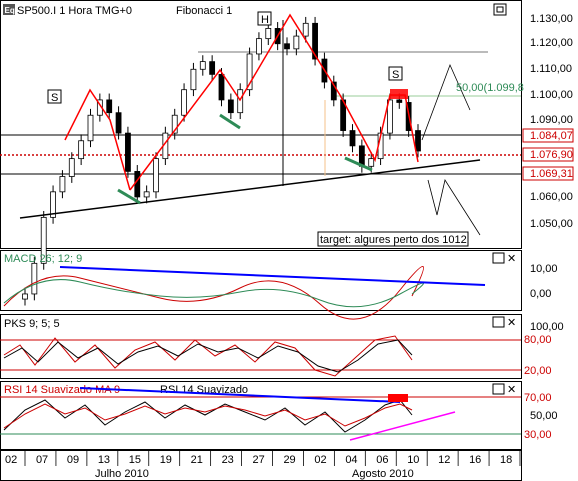 Image resolution: width=578 pixels, height=481 pixels. What do you see at coordinates (498, 322) in the screenshot?
I see `pks-maximize-button` at bounding box center [498, 322].